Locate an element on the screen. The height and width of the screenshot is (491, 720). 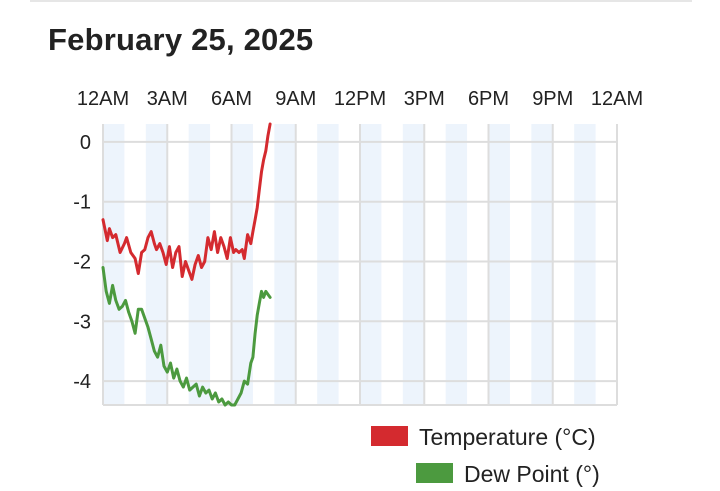
y-axis-ticks: 0 -1 -2 -3 -4 is located at coordinates (82, 262).